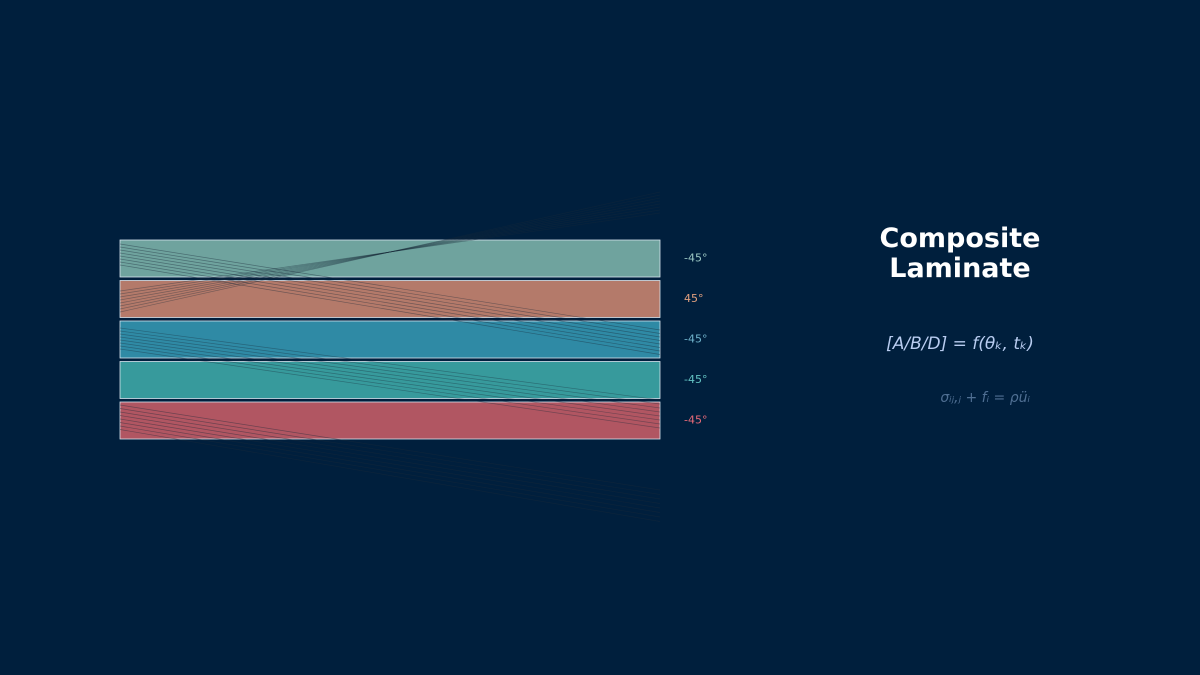  Describe the element at coordinates (960, 344) in the screenshot. I see `equation: [A/B/D] = f(θₖ, tₖ)` at that location.